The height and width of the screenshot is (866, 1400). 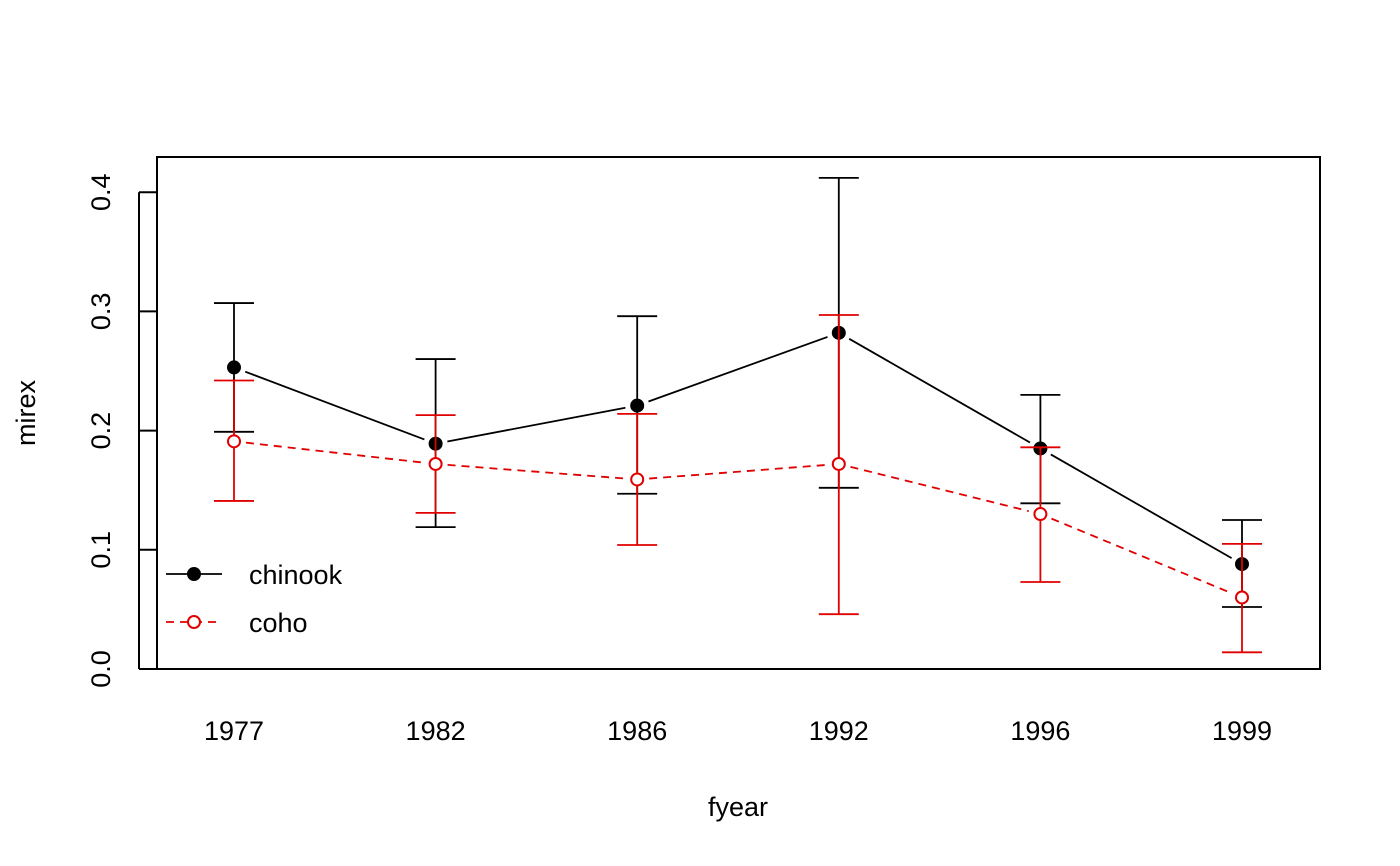 I want to click on y-tick-label: 0.1, so click(x=101, y=550).